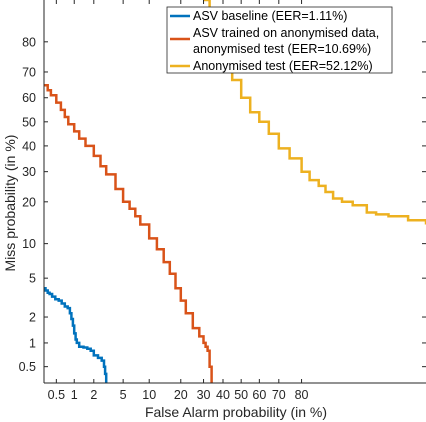  What do you see at coordinates (32, 318) in the screenshot?
I see `y-tick-label-2: 2` at bounding box center [32, 318].